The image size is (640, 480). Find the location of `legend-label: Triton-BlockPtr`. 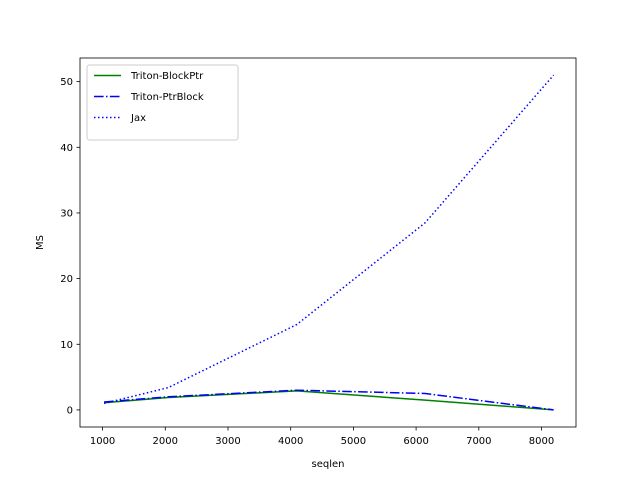

legend-label: Triton-BlockPtr is located at coordinates (167, 76).